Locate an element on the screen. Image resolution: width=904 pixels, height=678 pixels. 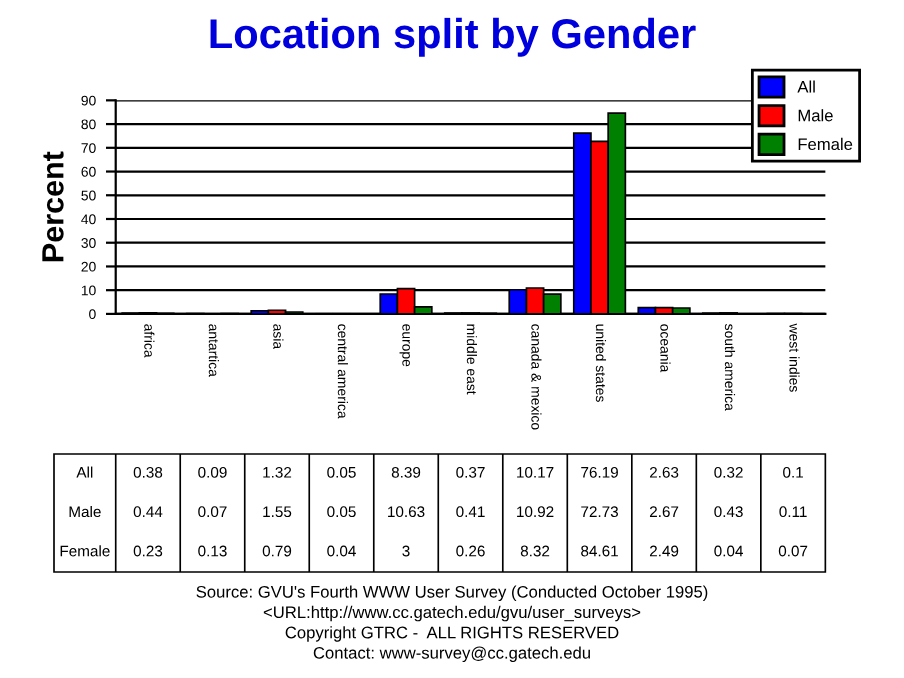
legend-label: Male is located at coordinates (815, 115).